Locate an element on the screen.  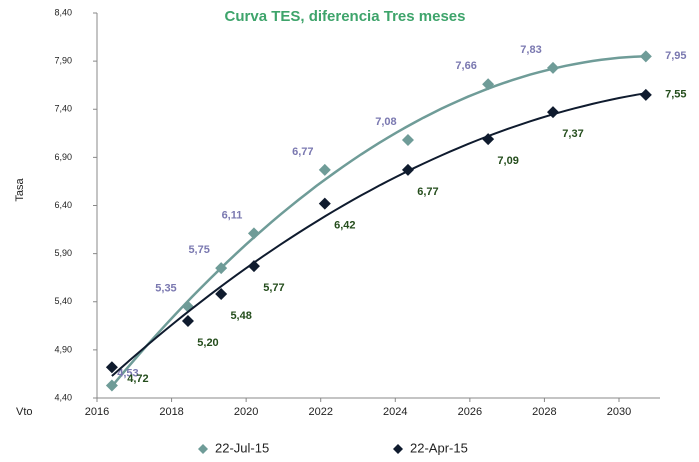
x-tick-label: 2016 is located at coordinates (97, 412).